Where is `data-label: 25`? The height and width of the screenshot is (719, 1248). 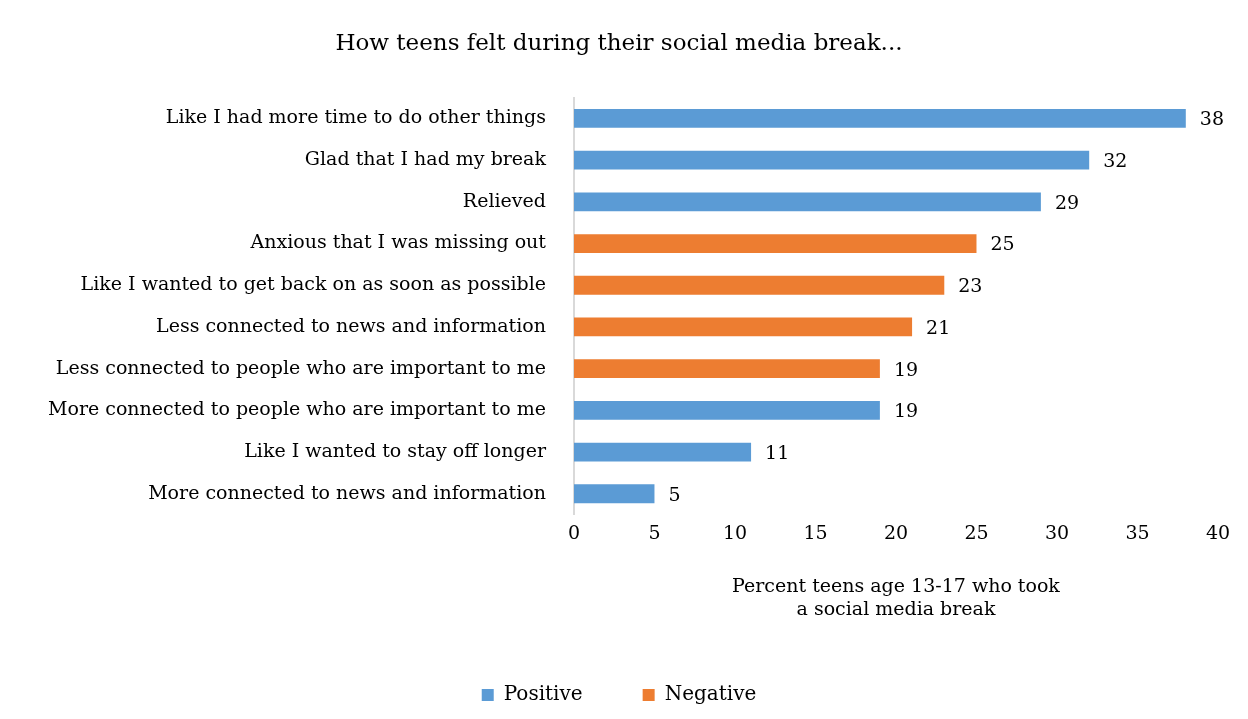
data-label: 25 is located at coordinates (1002, 243).